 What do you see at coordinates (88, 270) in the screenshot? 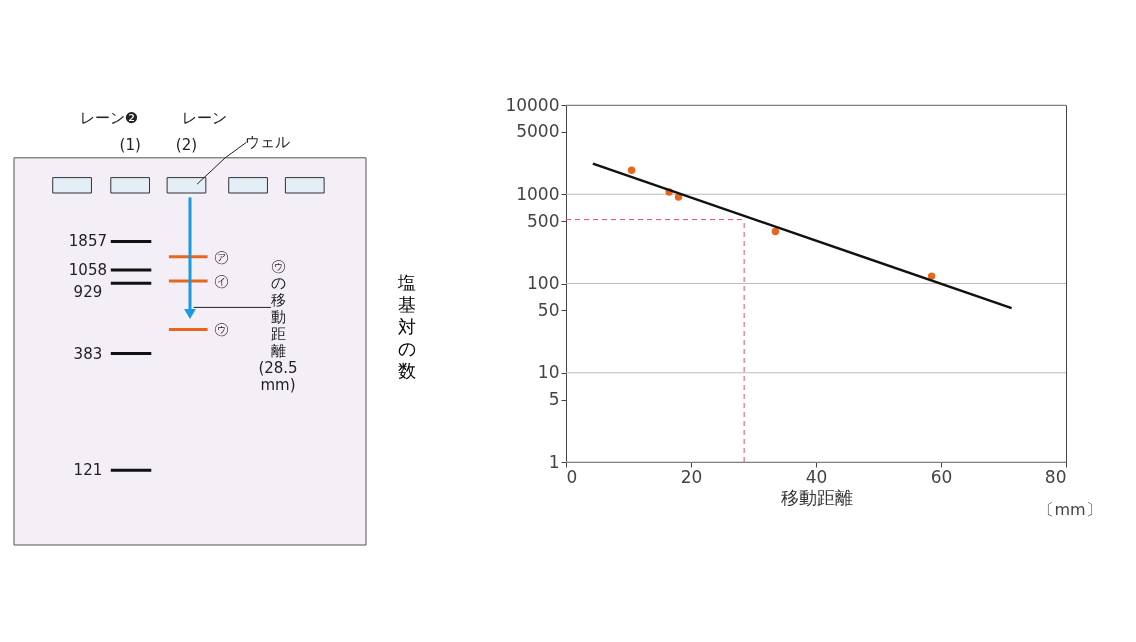
I see `text: 1058` at bounding box center [88, 270].